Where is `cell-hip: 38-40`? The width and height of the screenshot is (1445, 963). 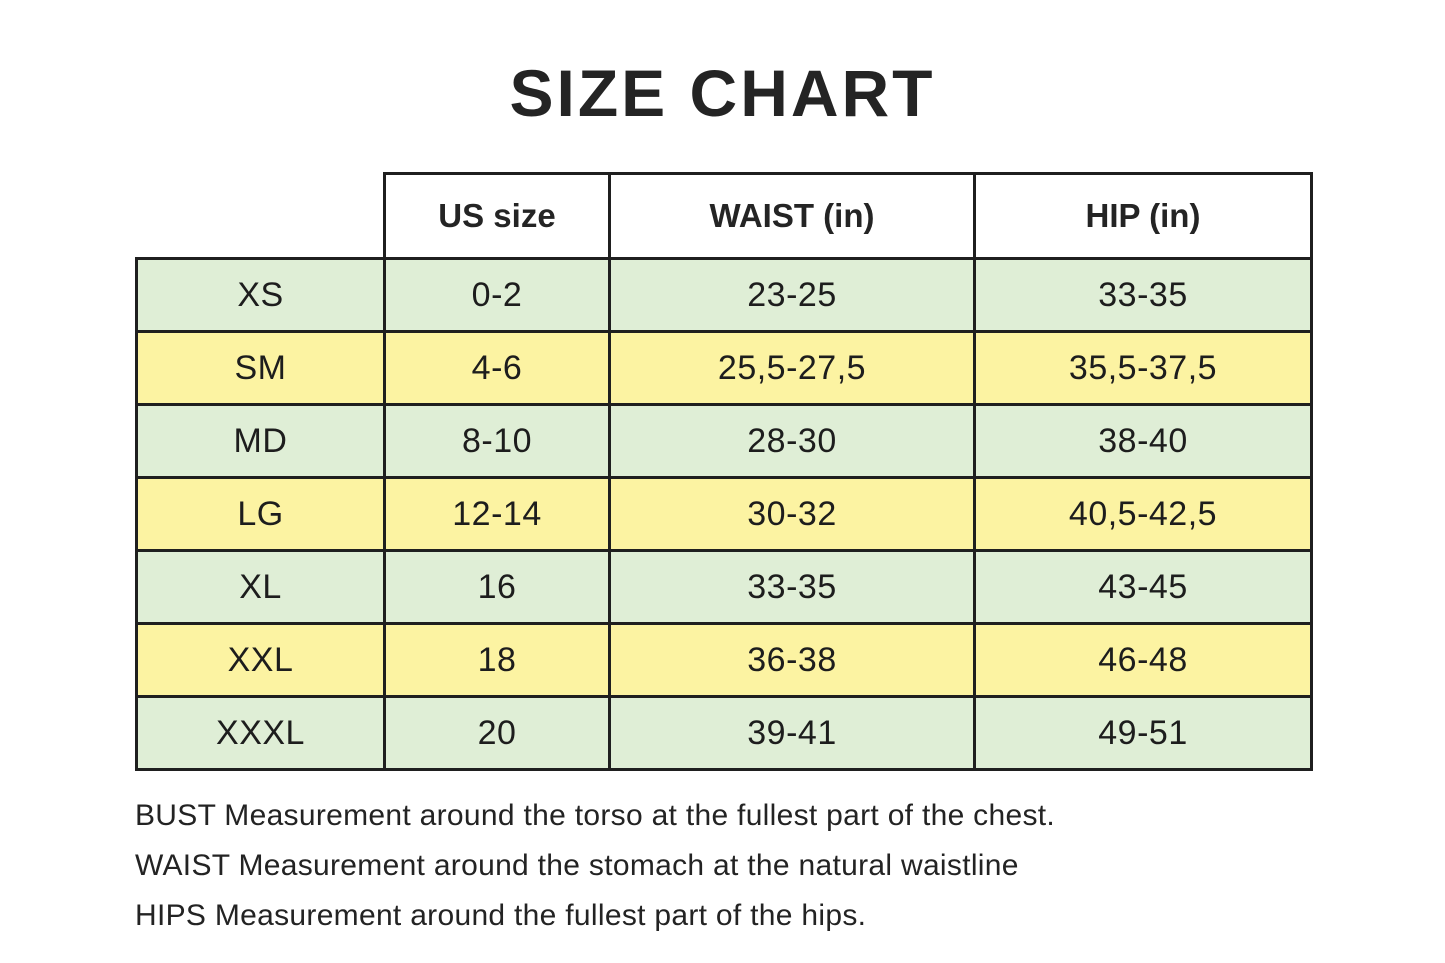 cell-hip: 38-40 is located at coordinates (1143, 441).